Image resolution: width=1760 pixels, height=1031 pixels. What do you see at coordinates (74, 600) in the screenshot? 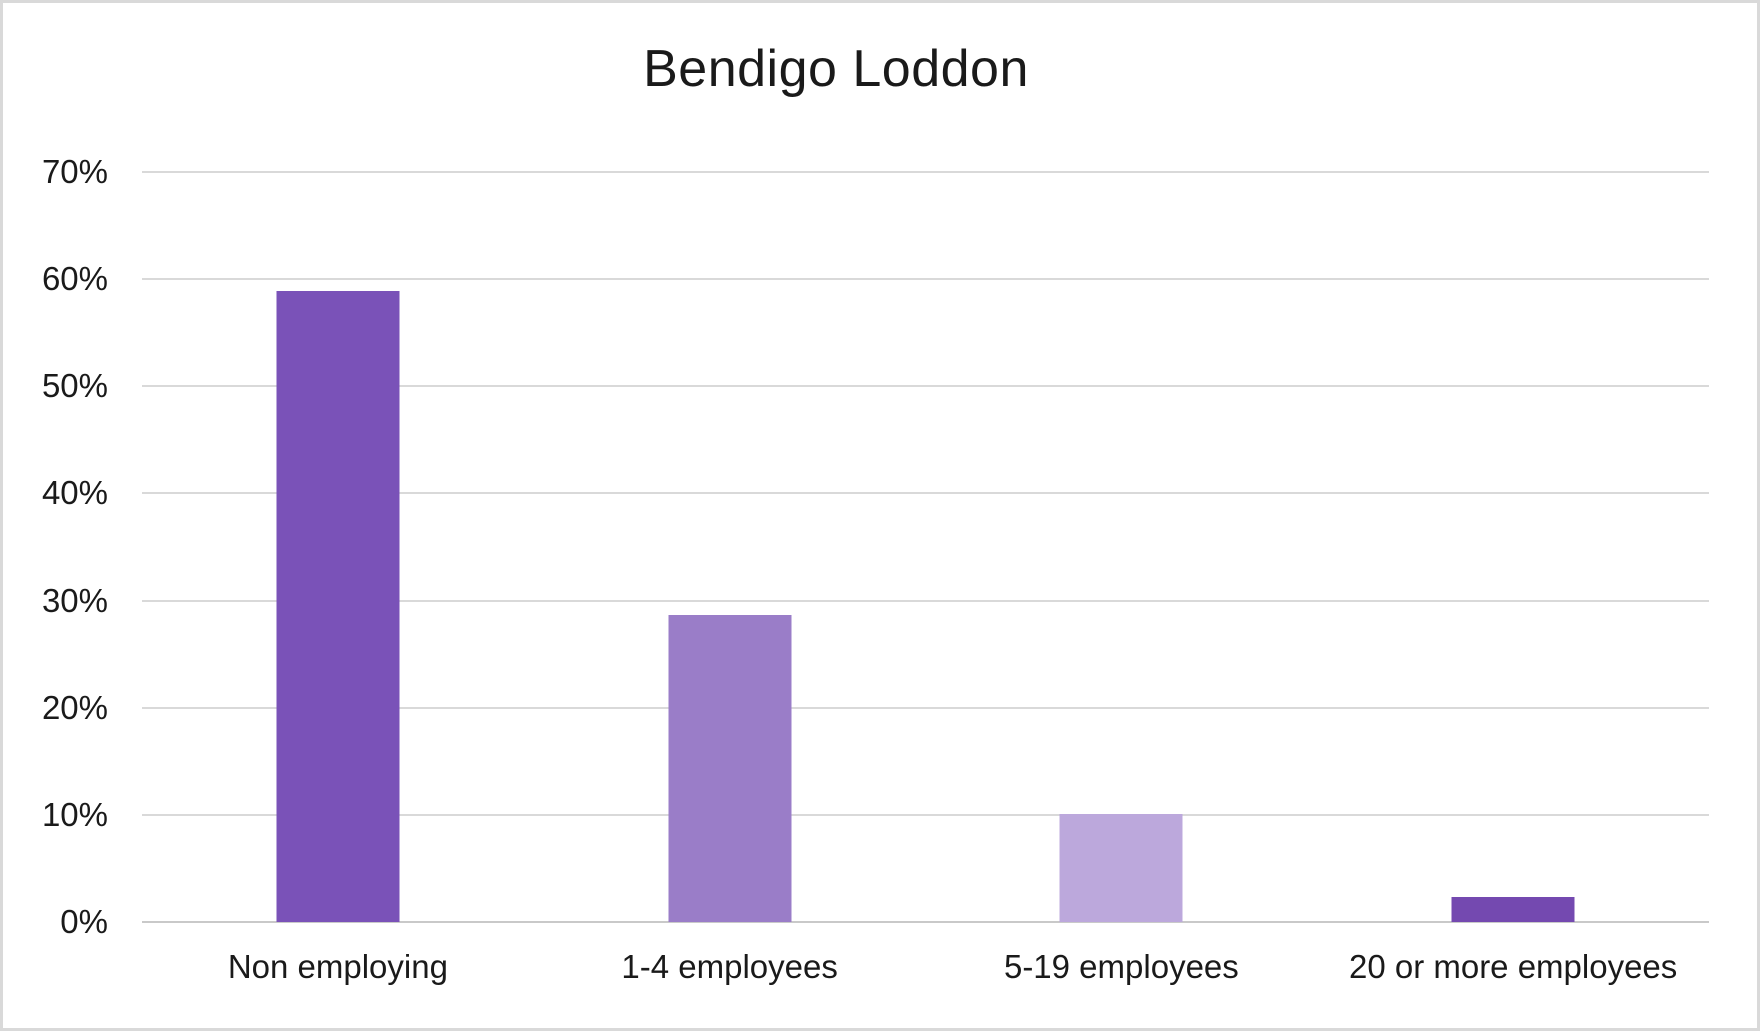
I see `y-axis-tick-label: 30%` at bounding box center [74, 600].